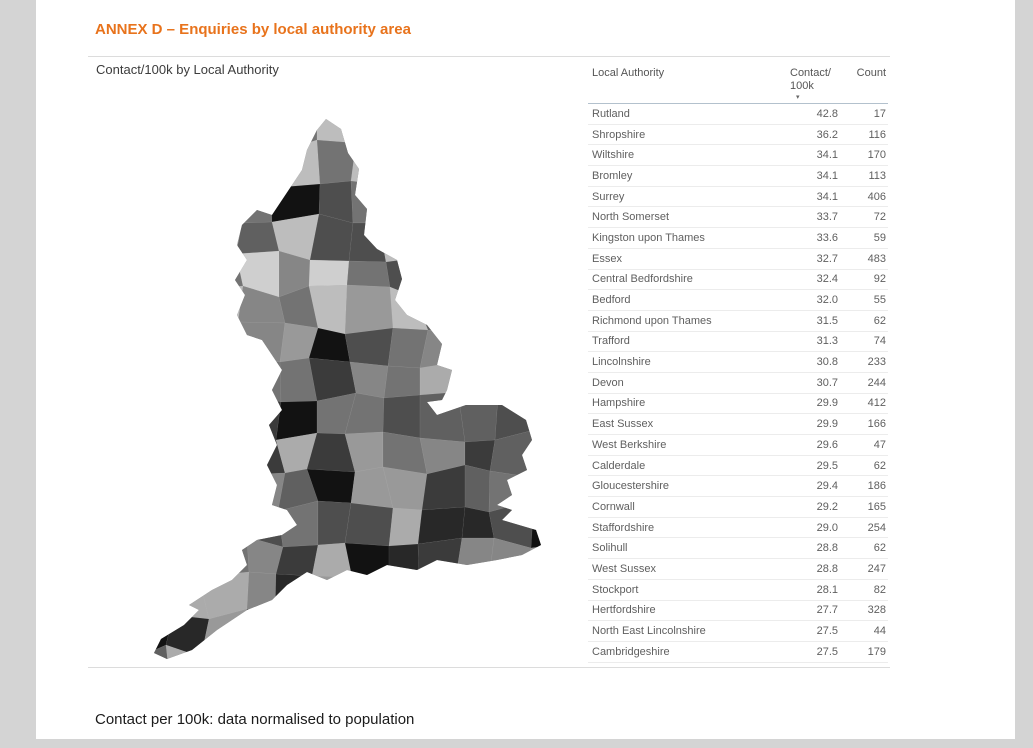  Describe the element at coordinates (827, 465) in the screenshot. I see `cell-contact-per-100k: 29.5` at that location.